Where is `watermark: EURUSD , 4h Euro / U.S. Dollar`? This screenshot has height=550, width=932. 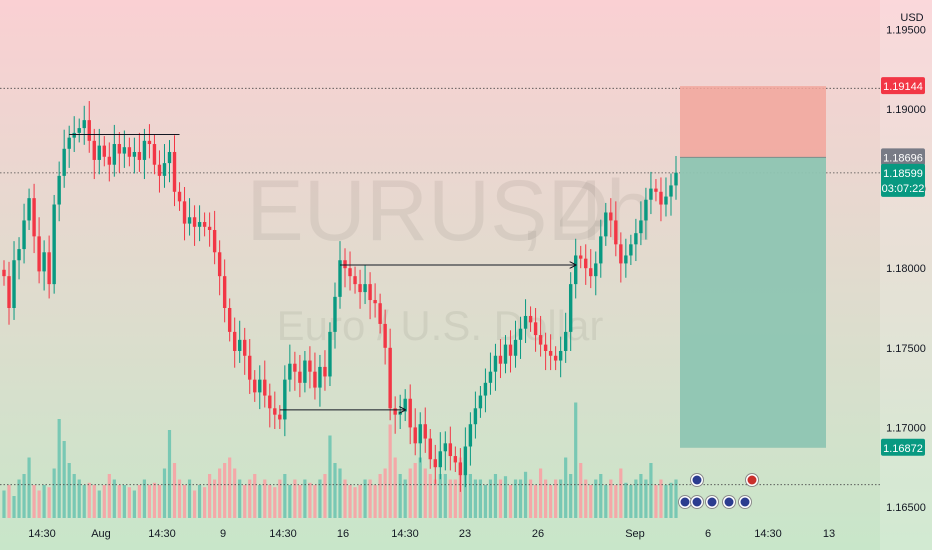 watermark: EURUSD , 4h Euro / U.S. Dollar is located at coordinates (449, 256).